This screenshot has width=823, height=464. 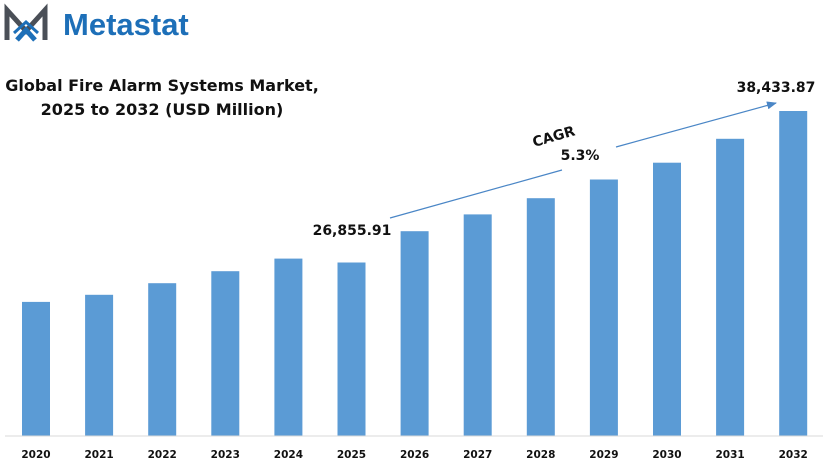 What do you see at coordinates (477, 325) in the screenshot?
I see `bar-2027` at bounding box center [477, 325].